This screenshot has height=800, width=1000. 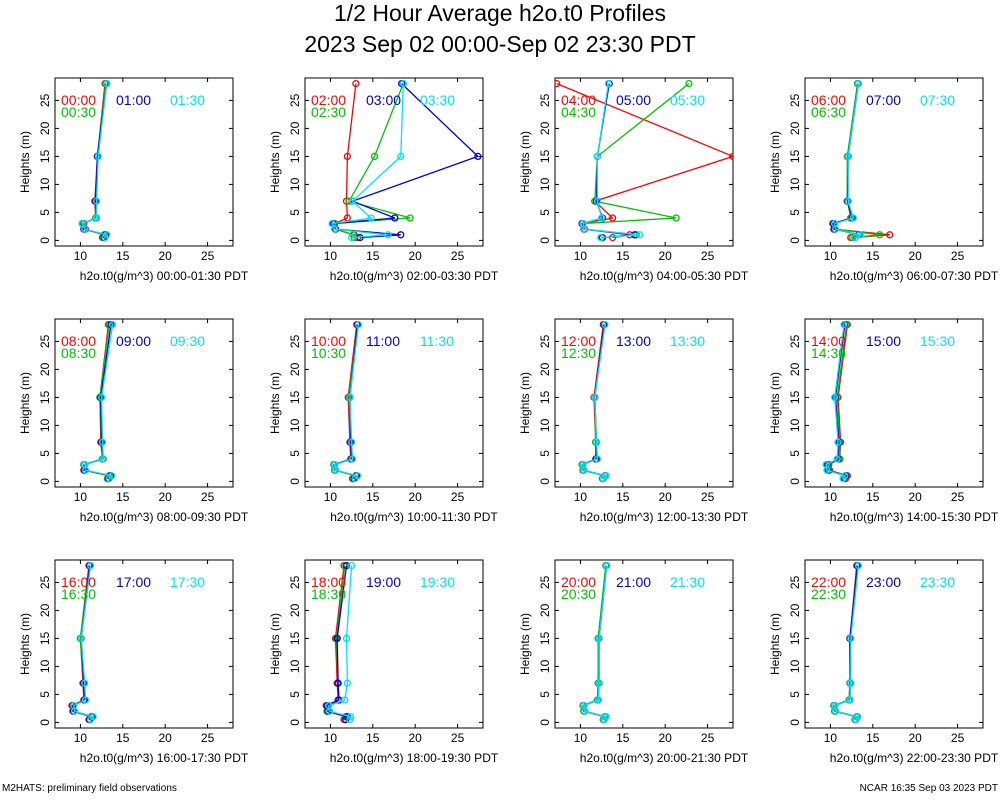 I want to click on legend-entry: 20:30, so click(x=578, y=594).